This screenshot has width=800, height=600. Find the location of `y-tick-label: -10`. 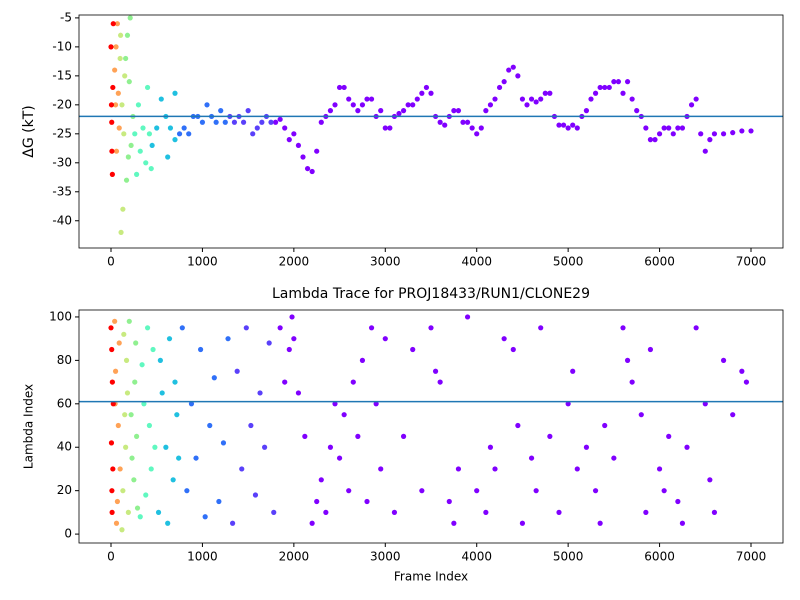

y-tick-label: -10 is located at coordinates (62, 46).